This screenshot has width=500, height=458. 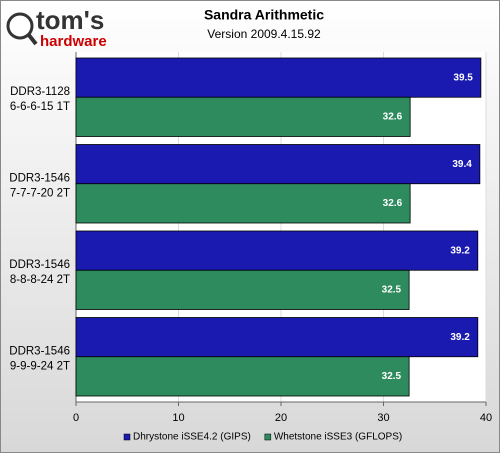 I want to click on value-label: 39.5, so click(x=463, y=77).